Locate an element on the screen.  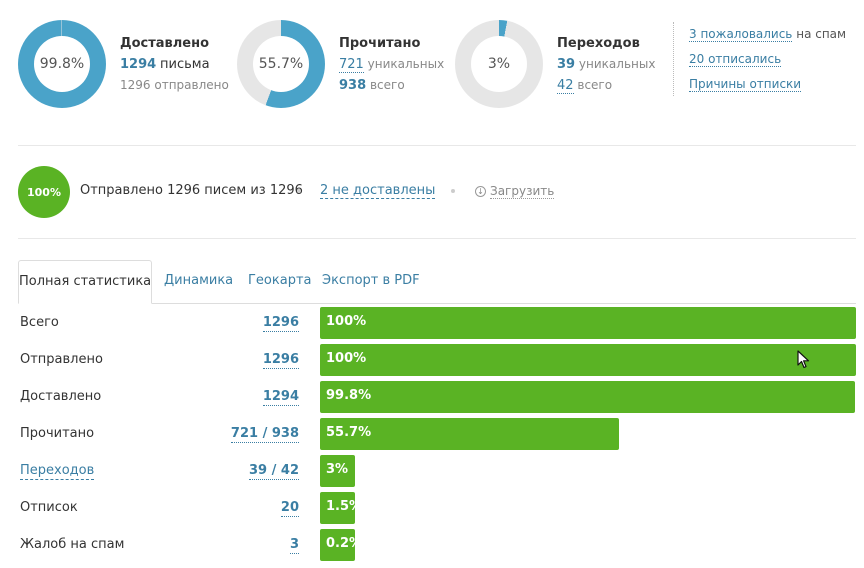
row-bar: 55.7% is located at coordinates (469, 434).